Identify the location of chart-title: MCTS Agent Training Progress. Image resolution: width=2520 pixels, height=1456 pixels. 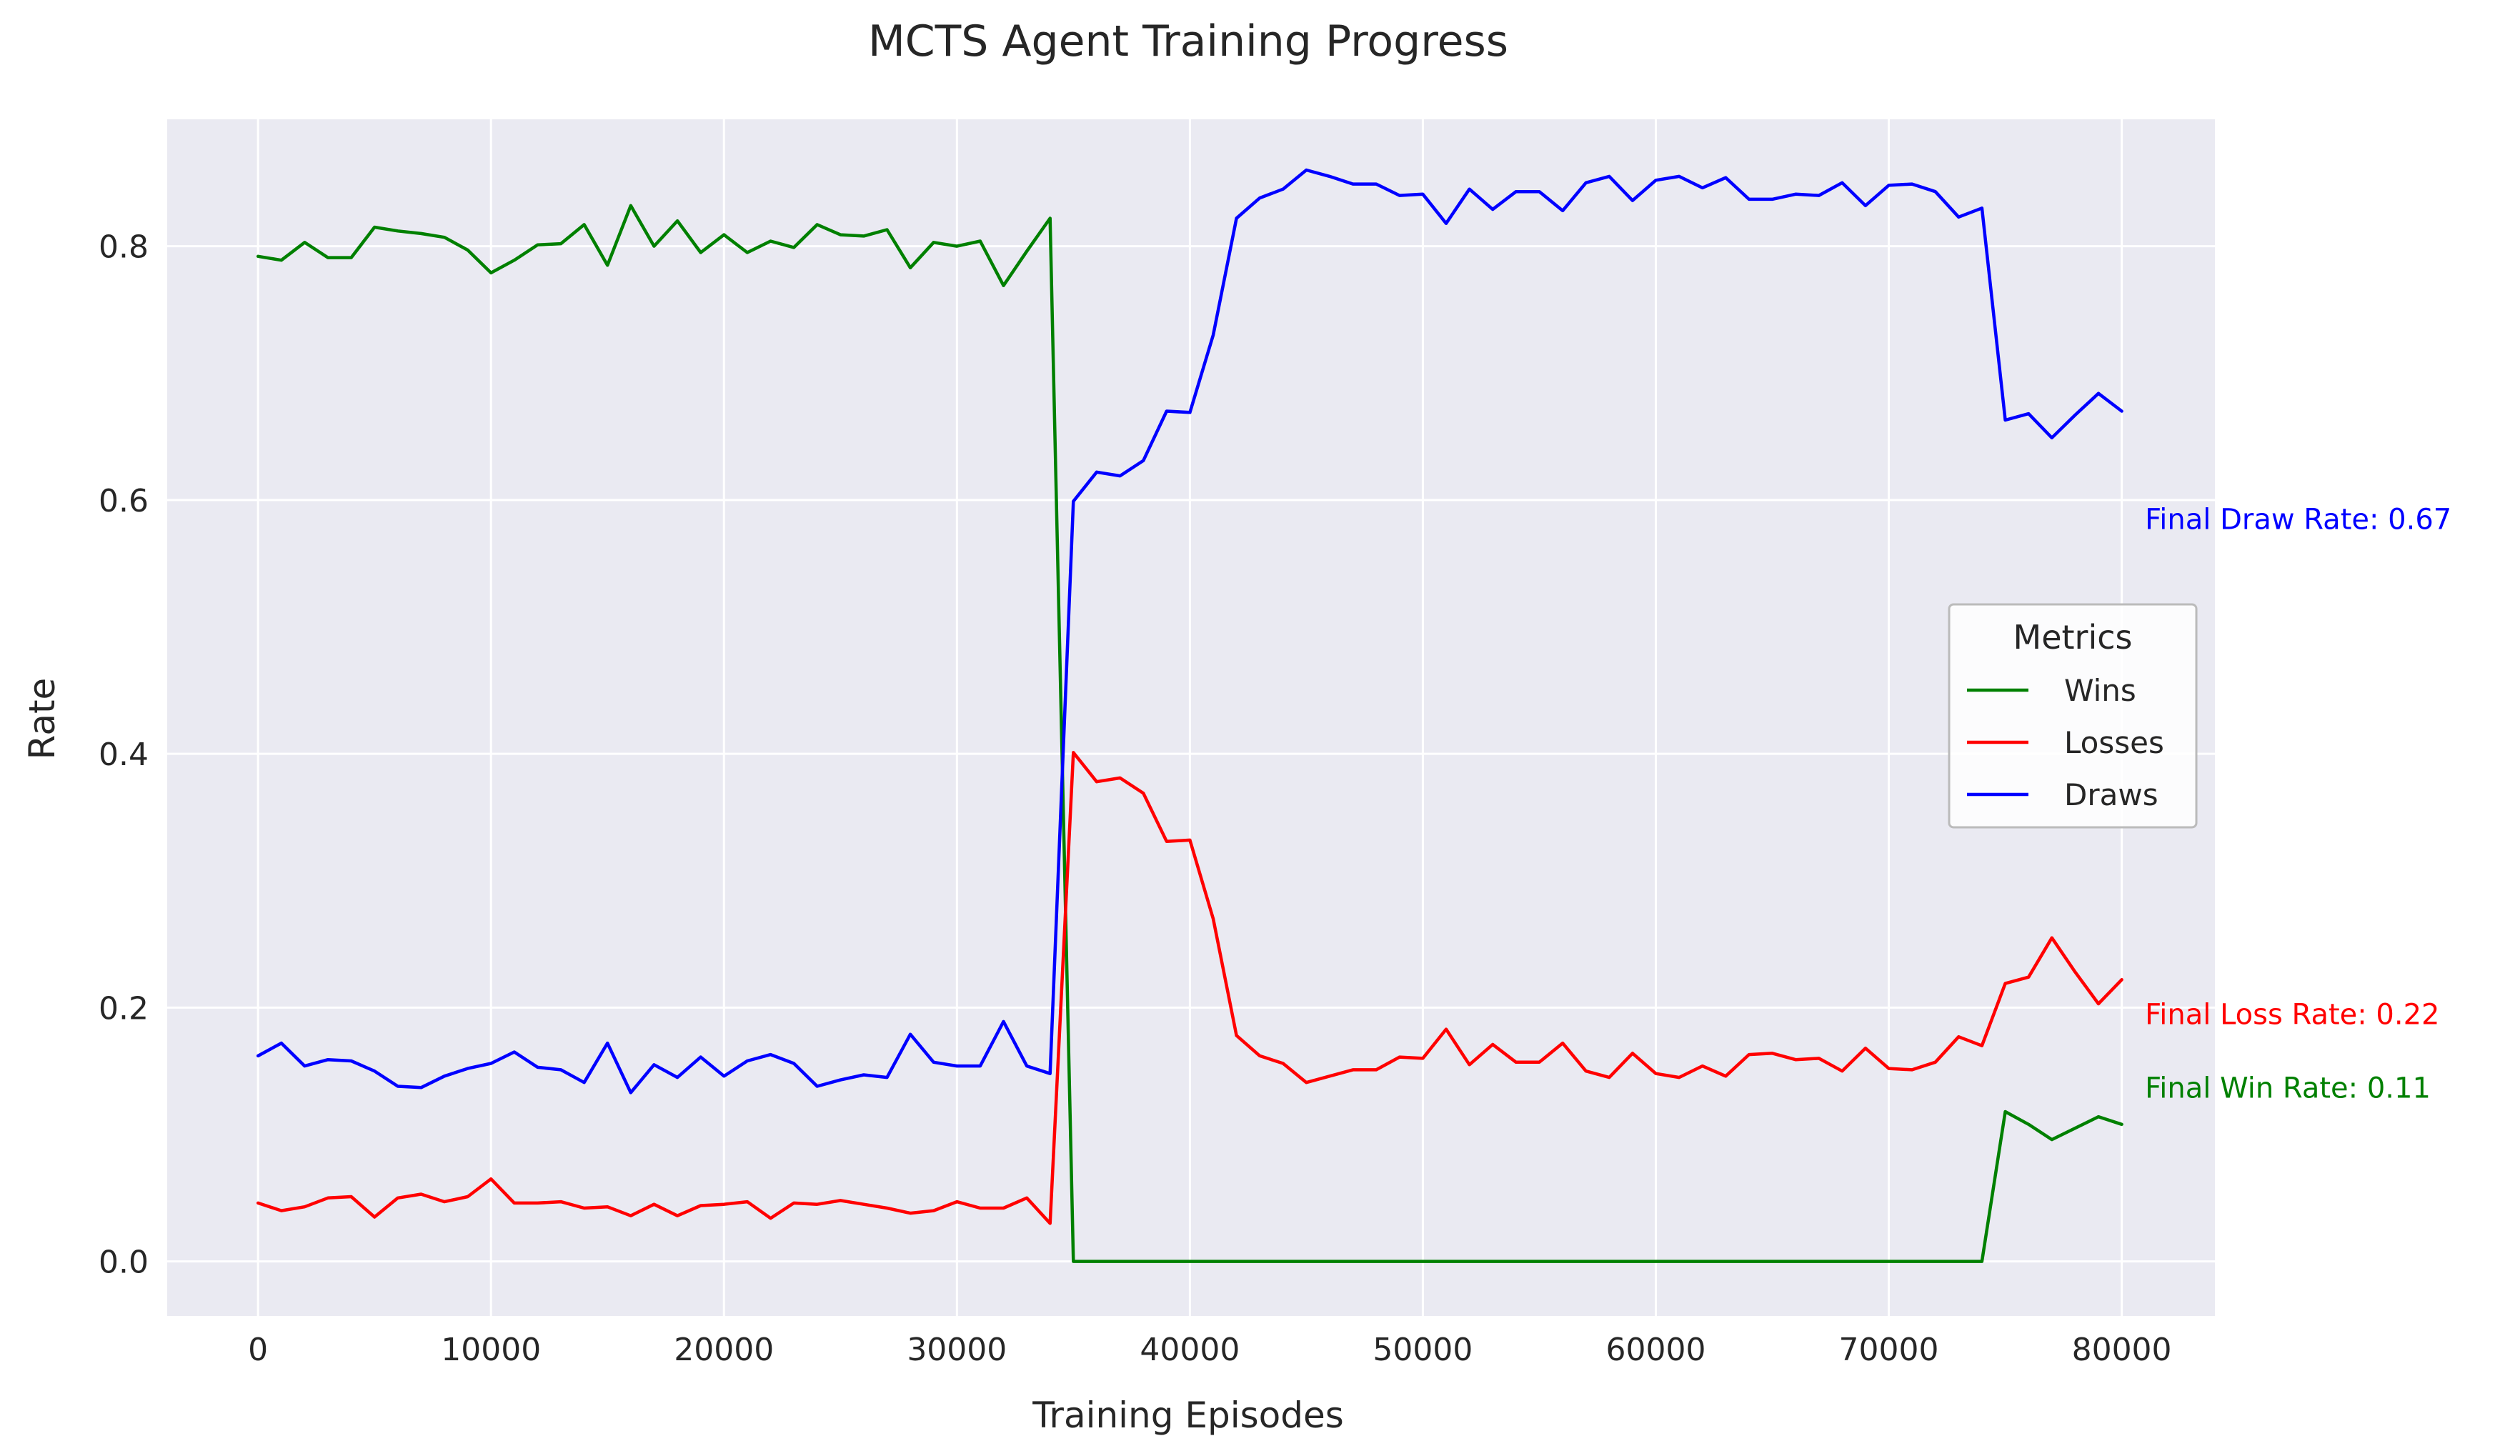
(1188, 41).